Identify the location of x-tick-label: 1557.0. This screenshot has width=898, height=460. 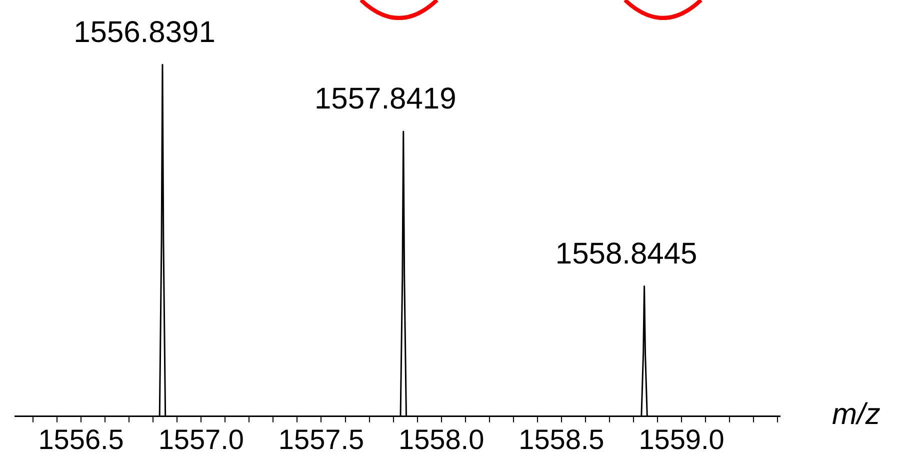
(201, 439).